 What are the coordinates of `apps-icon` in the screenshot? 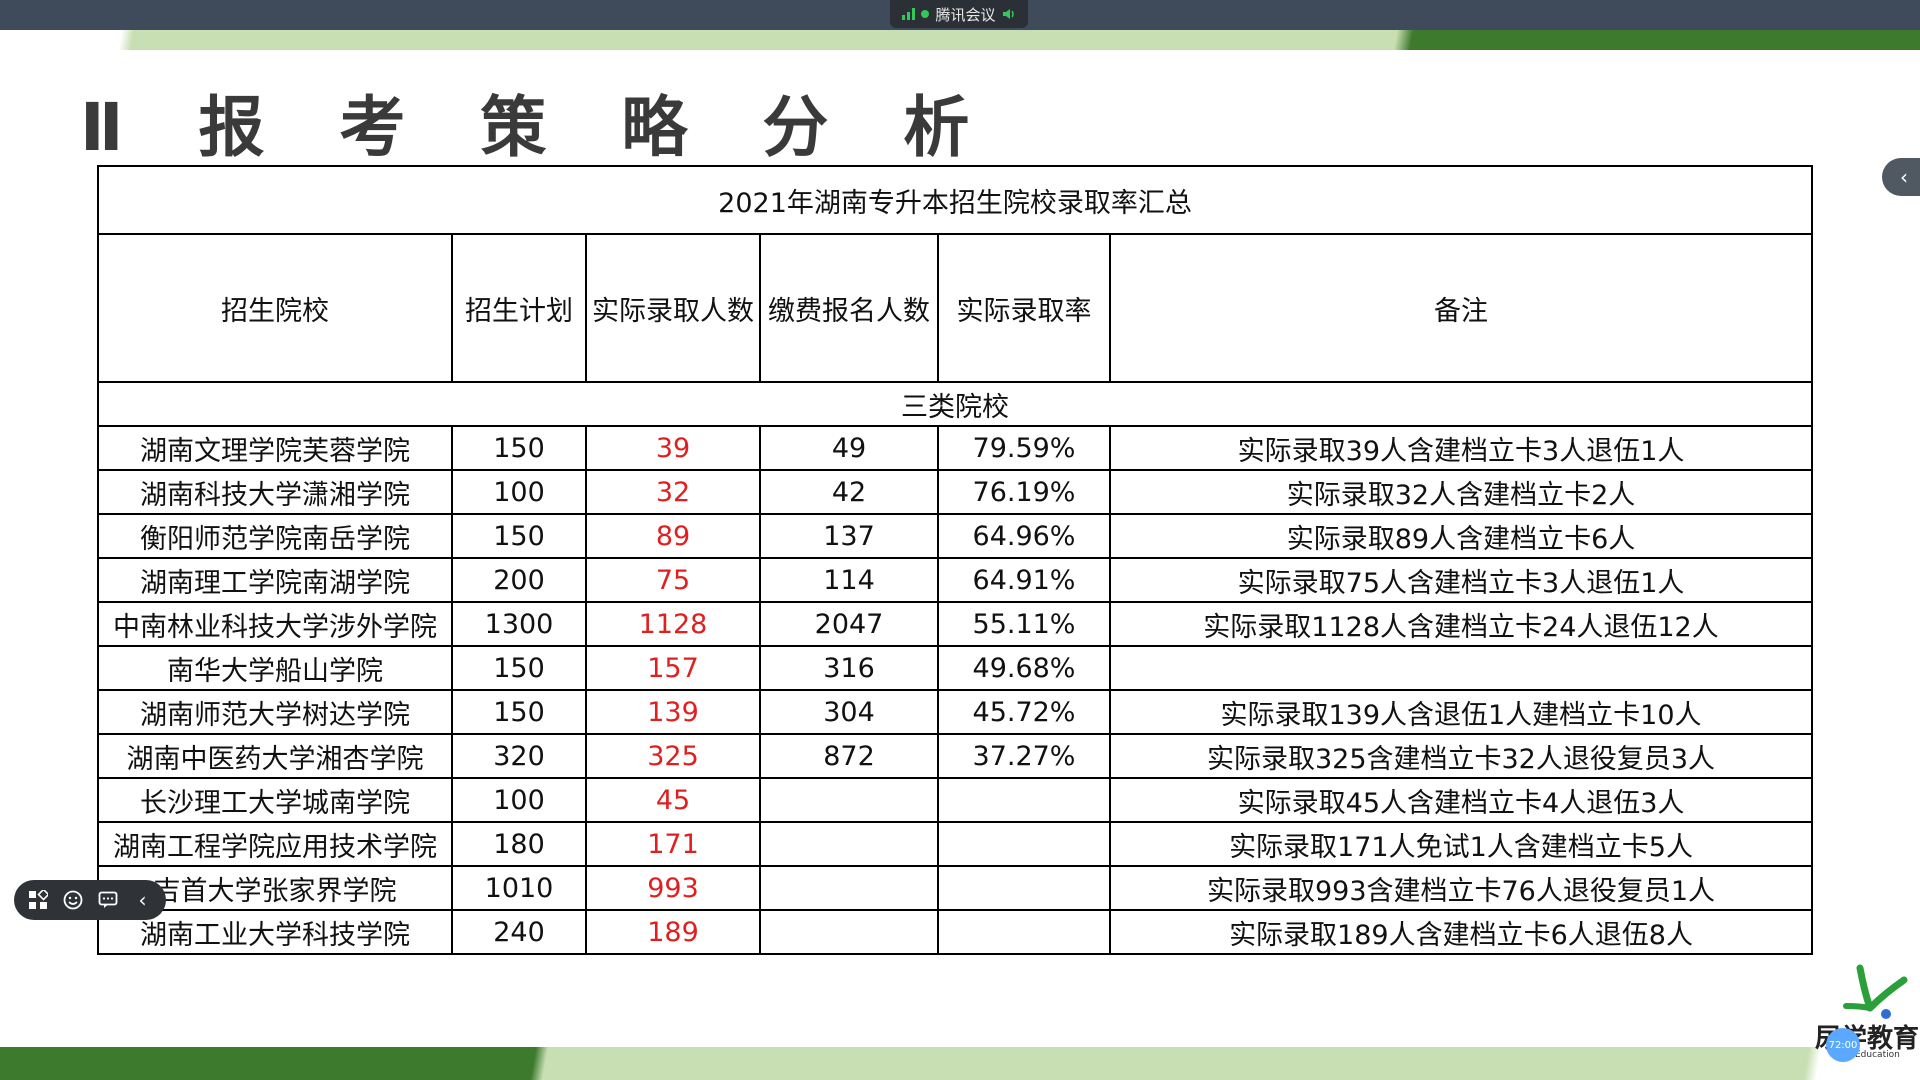 It's located at (38, 900).